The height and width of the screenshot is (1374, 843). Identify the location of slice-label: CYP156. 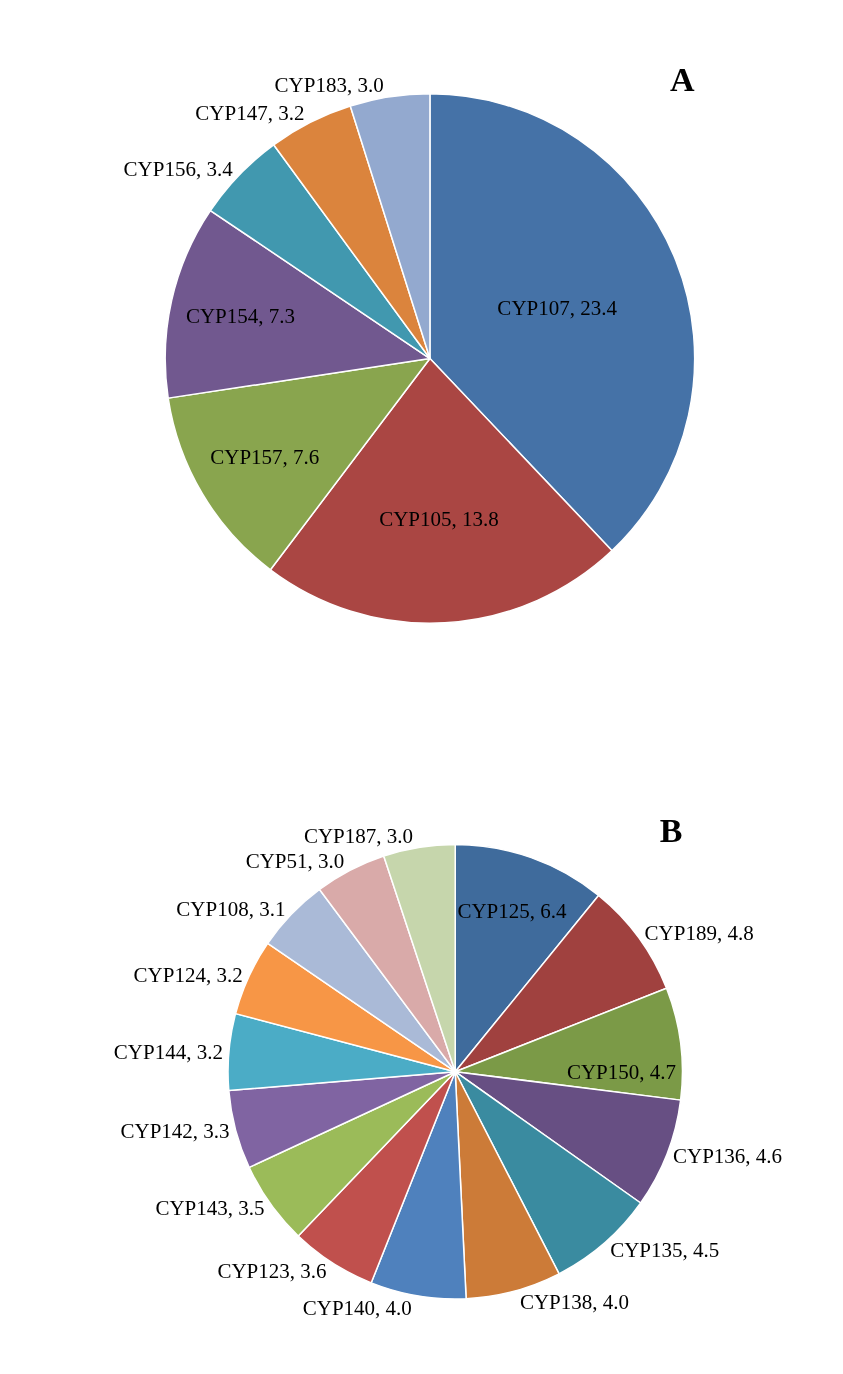
(159, 169).